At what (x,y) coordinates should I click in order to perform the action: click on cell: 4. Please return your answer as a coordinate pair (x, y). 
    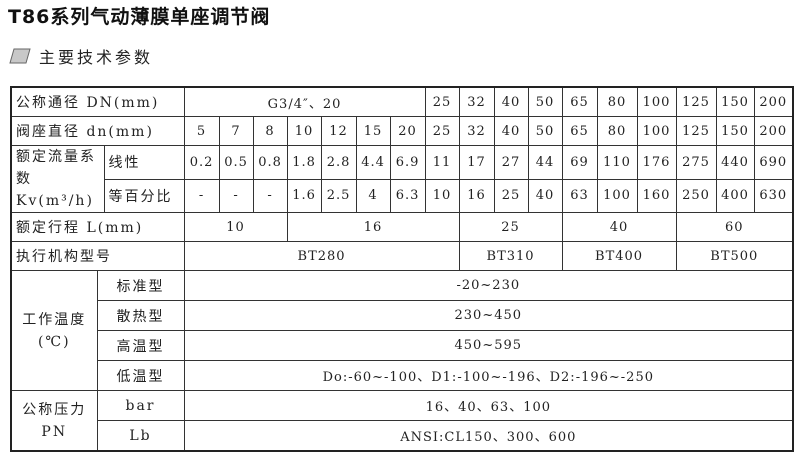
    Looking at the image, I should click on (373, 195).